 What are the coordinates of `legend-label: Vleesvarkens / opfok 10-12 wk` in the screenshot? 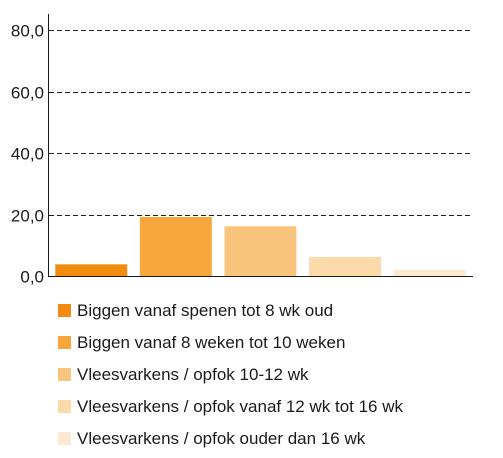 It's located at (193, 374).